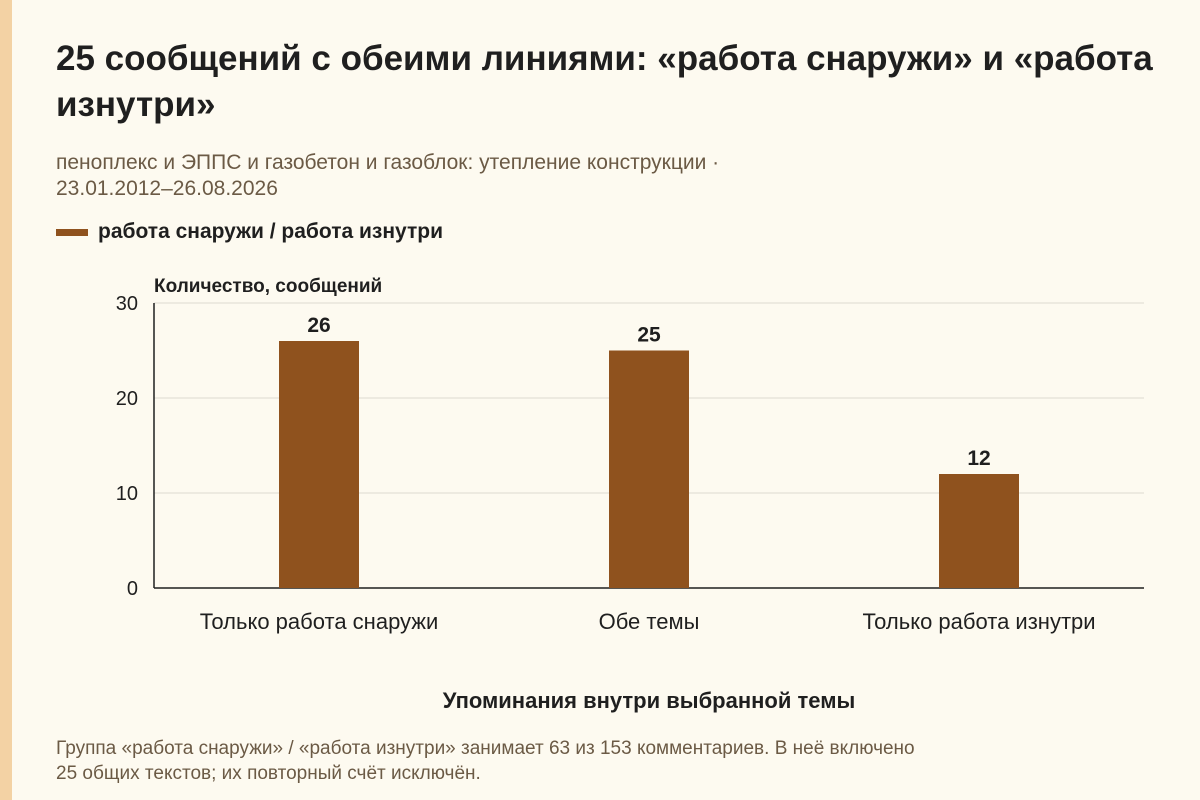 This screenshot has height=800, width=1200. Describe the element at coordinates (167, 188) in the screenshot. I see `subtitle-line-2: 23.01.2012–26.08.2026` at that location.